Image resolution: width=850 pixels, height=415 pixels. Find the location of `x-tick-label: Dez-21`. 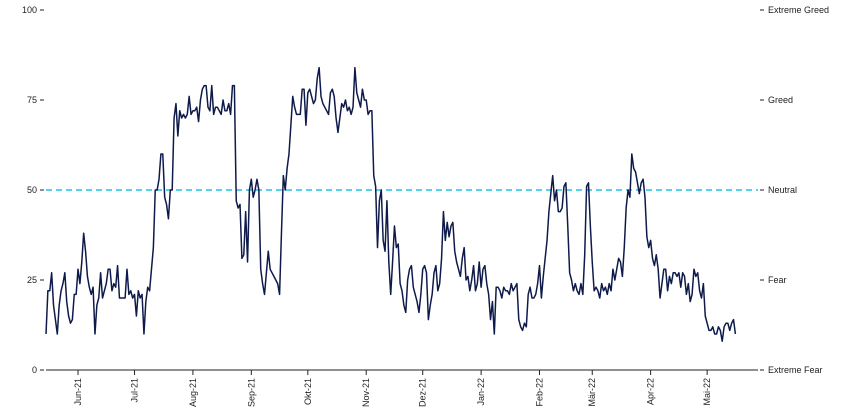

x-tick-label: Dez-21 is located at coordinates (423, 392).